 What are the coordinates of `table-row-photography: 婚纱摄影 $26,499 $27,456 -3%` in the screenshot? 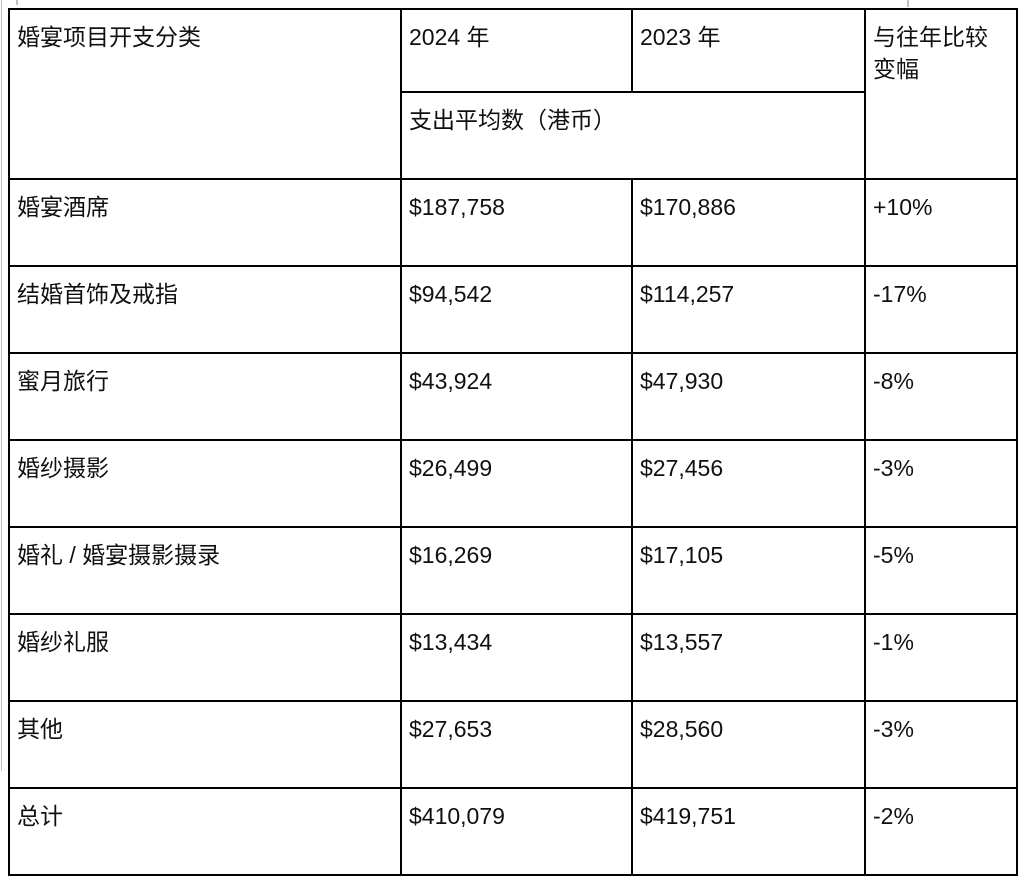 It's located at (513, 483).